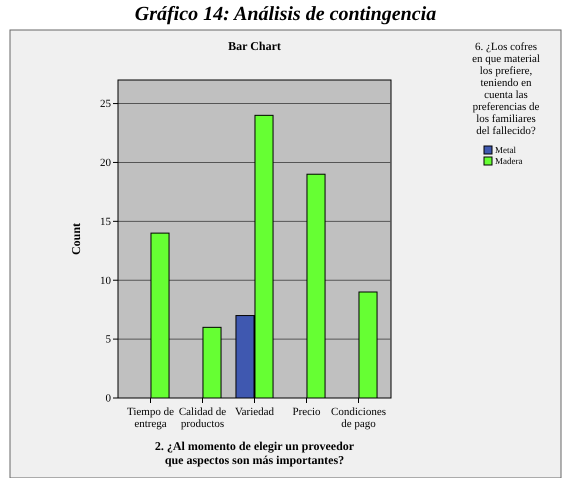  What do you see at coordinates (76, 239) in the screenshot?
I see `y-axis-title: Count` at bounding box center [76, 239].